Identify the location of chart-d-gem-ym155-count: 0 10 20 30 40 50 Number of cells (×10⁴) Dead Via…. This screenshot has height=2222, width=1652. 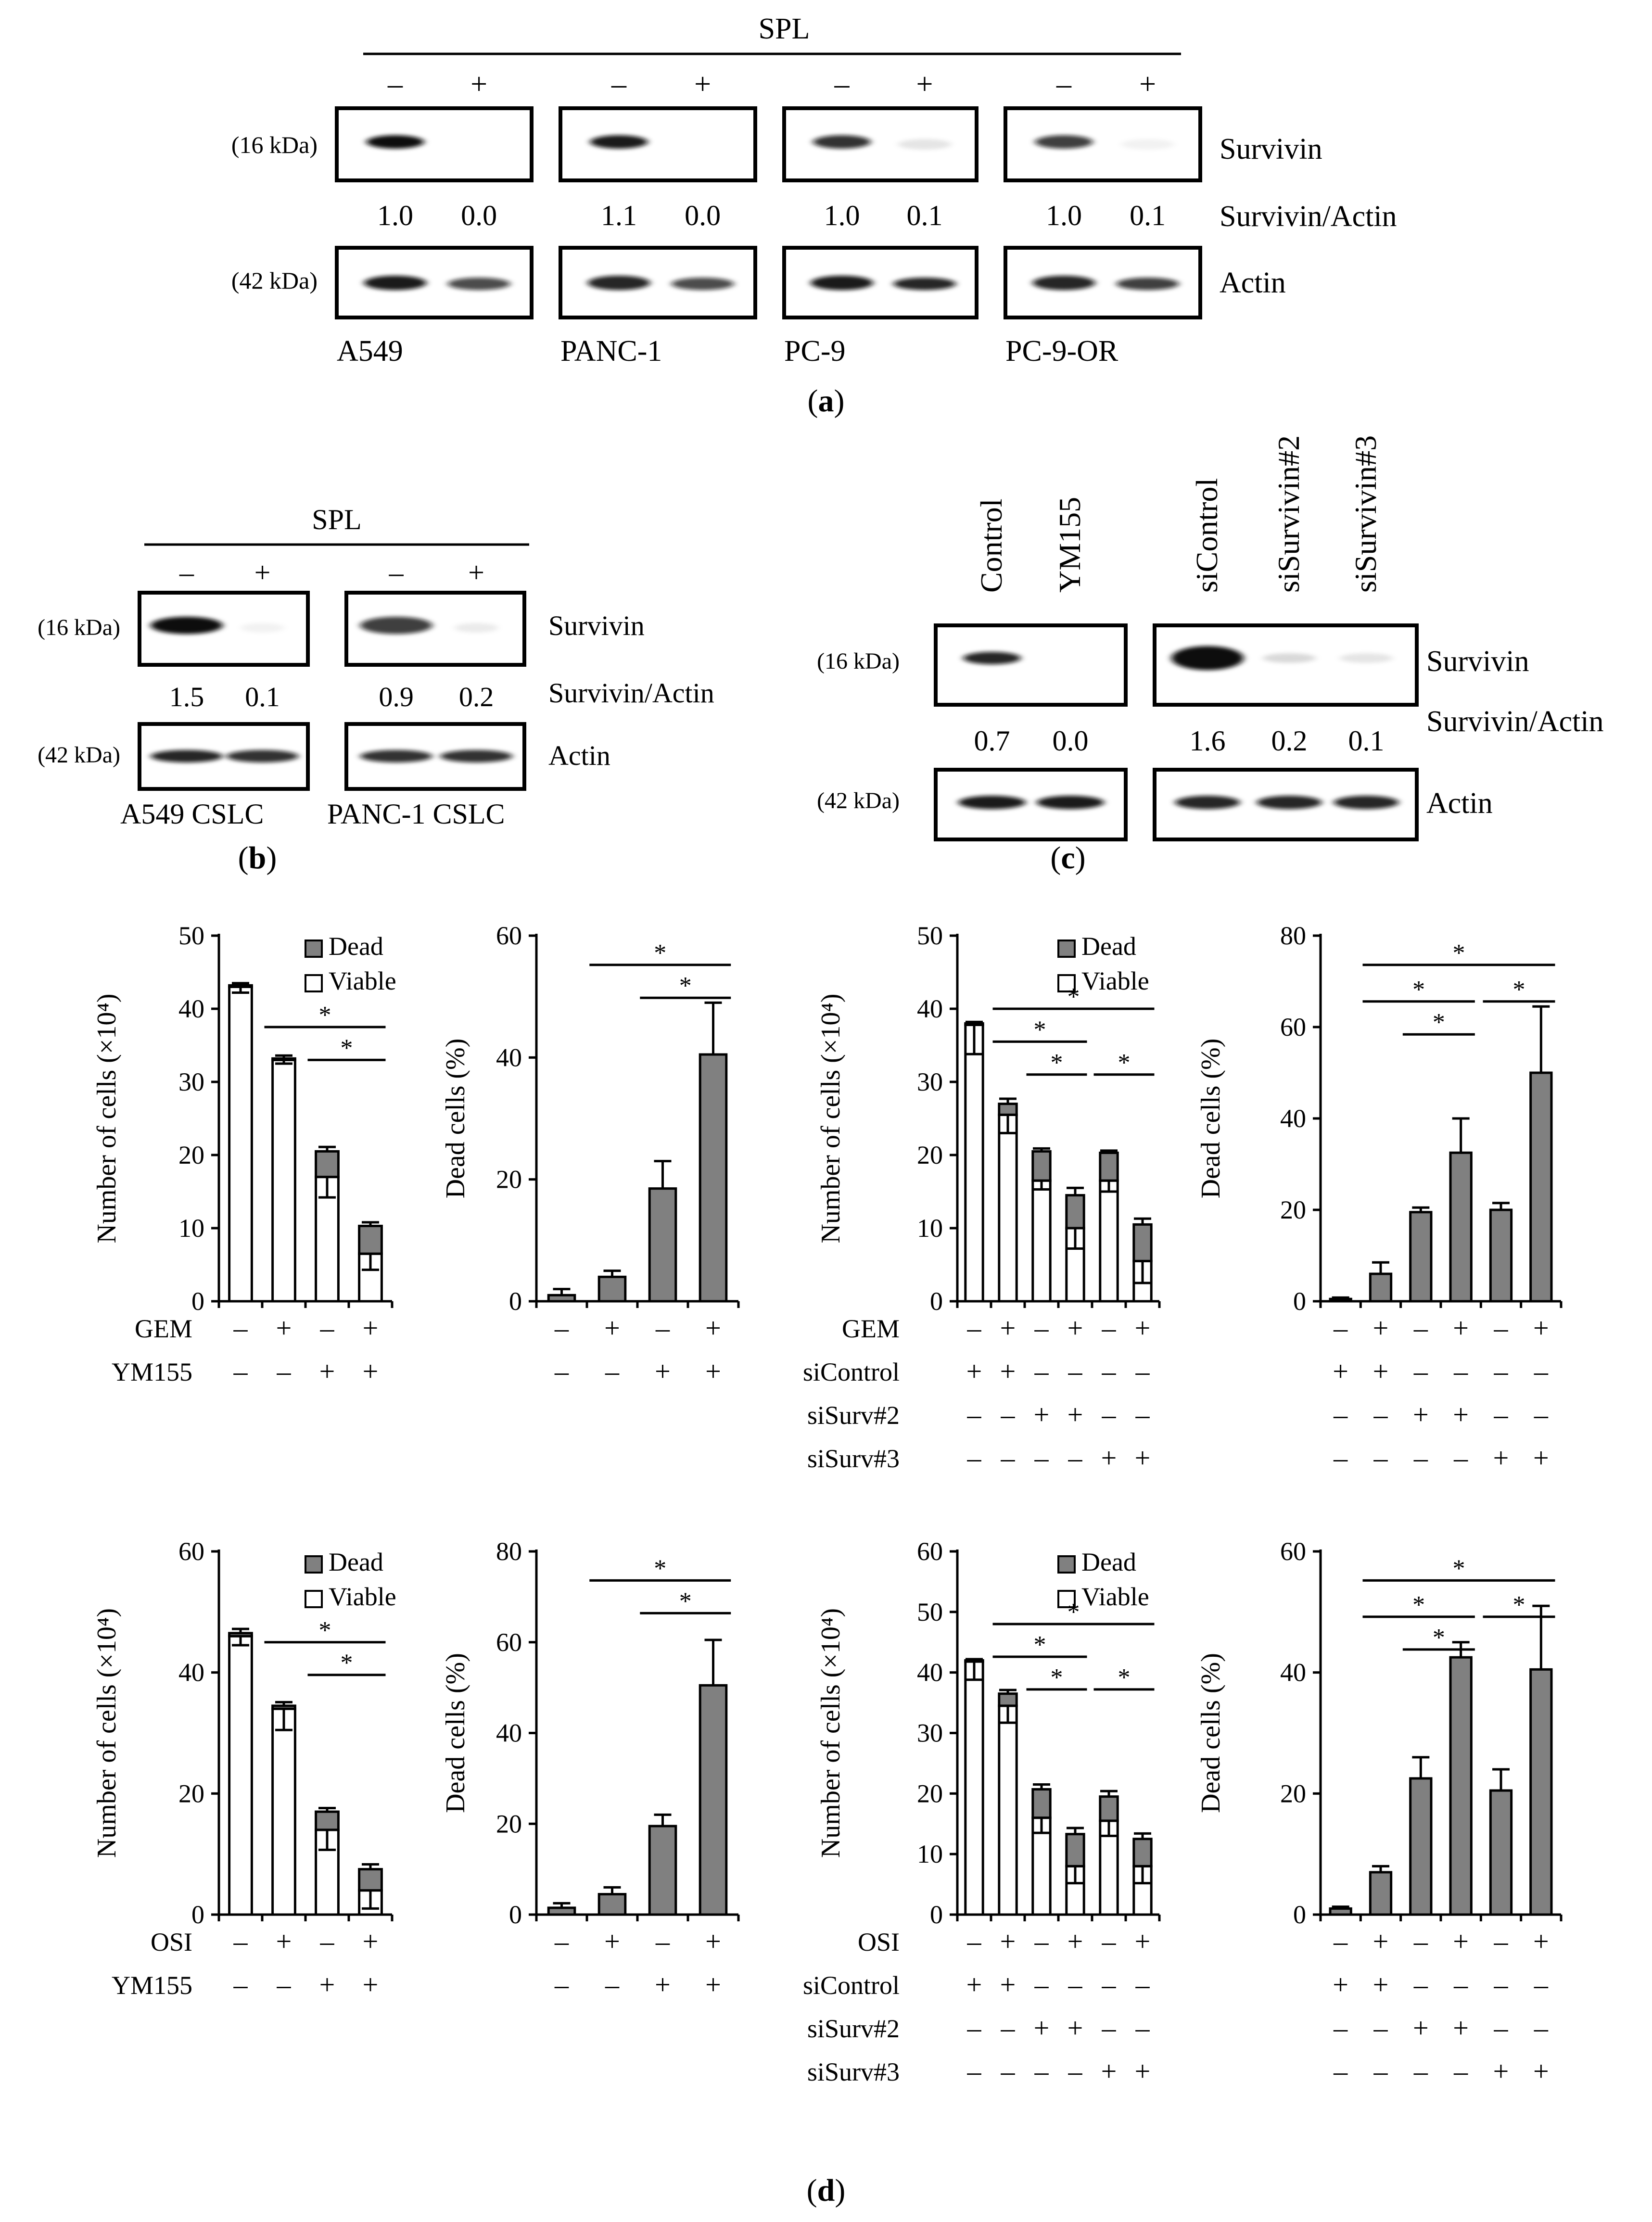
(244, 1154).